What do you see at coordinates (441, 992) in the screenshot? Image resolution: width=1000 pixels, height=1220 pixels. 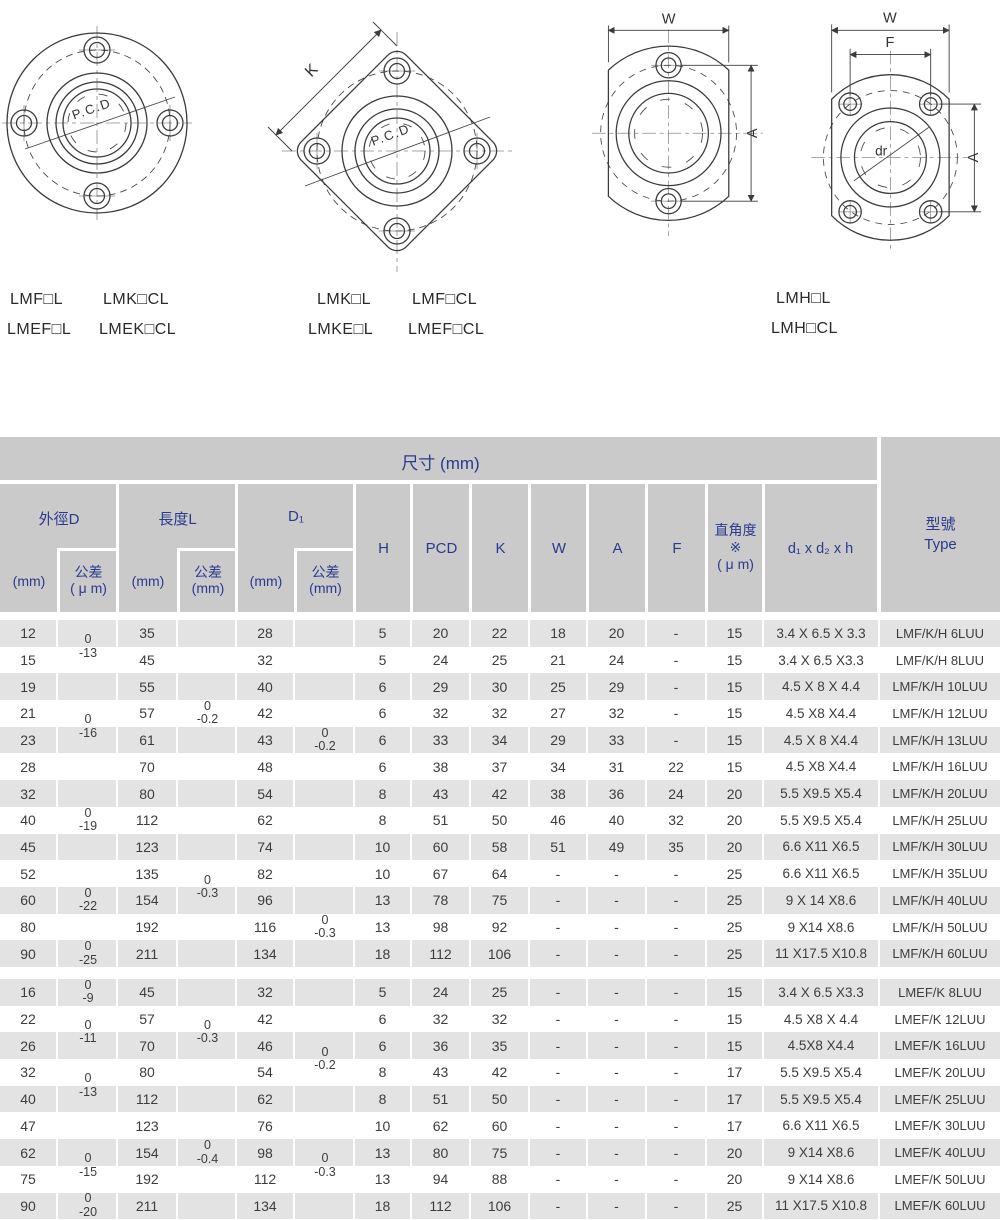 I see `table-cell: 24` at bounding box center [441, 992].